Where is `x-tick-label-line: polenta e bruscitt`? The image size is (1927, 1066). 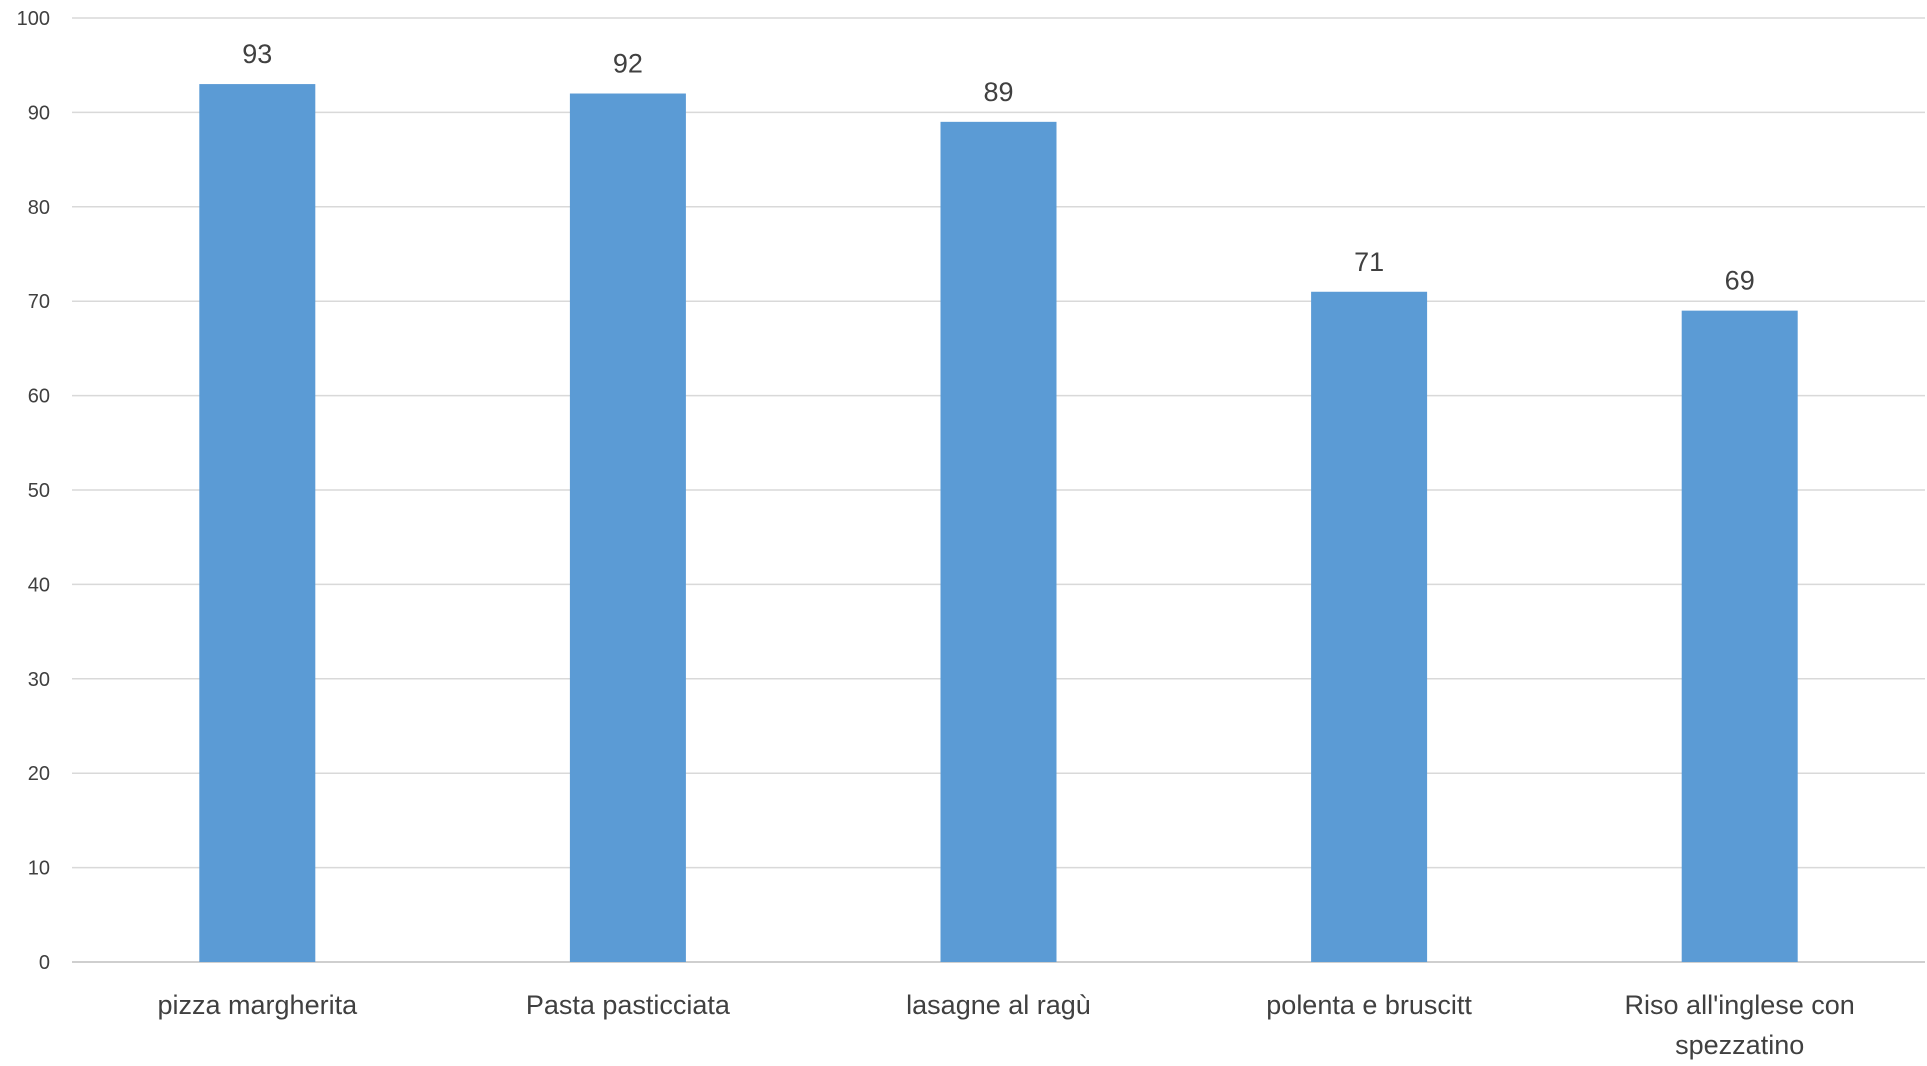 x-tick-label-line: polenta e bruscitt is located at coordinates (1369, 1005).